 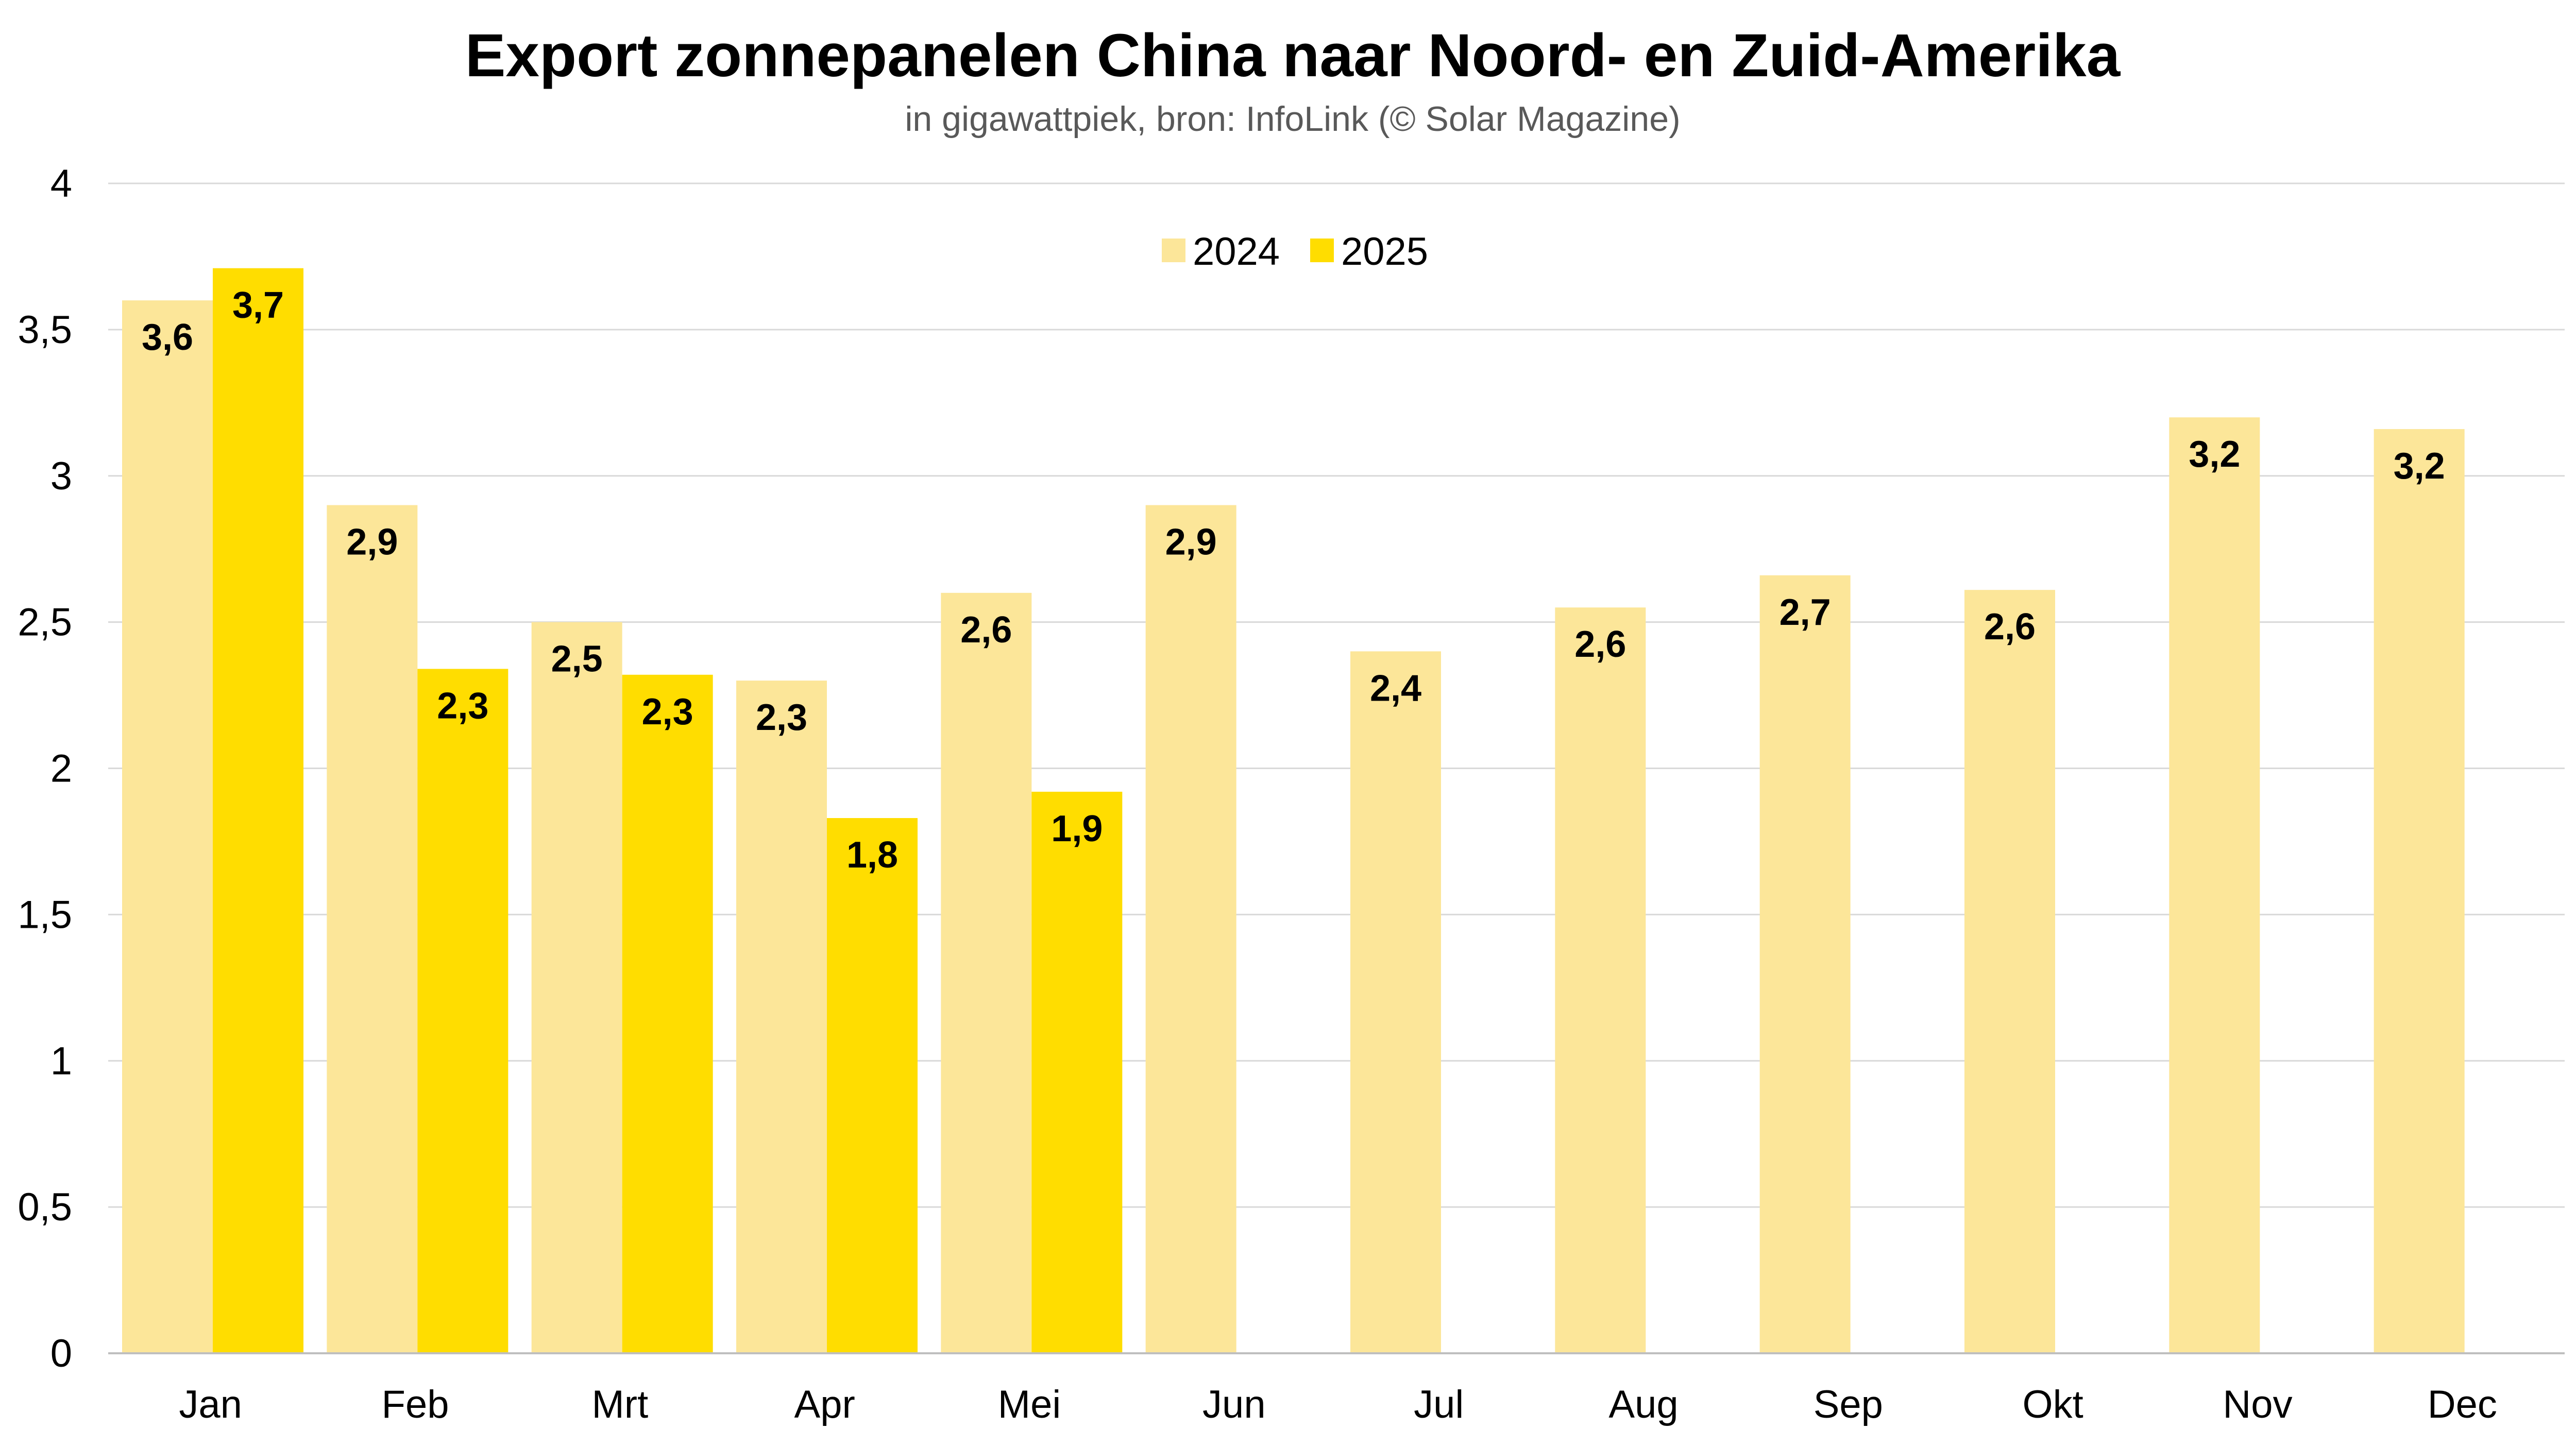 I want to click on data-label: 1,8, so click(x=872, y=855).